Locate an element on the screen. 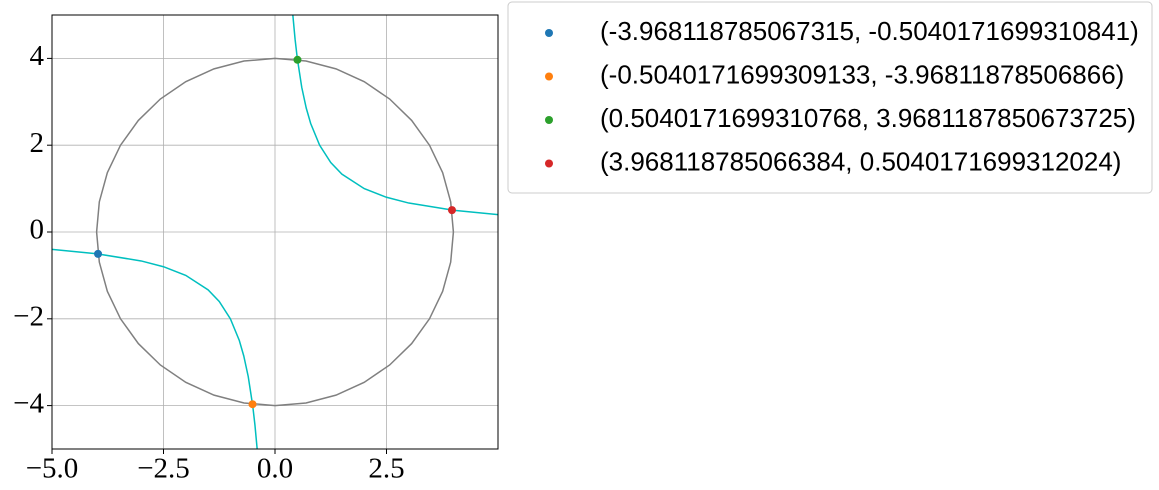 Image resolution: width=1159 pixels, height=490 pixels. y-tick-label: 0 is located at coordinates (37, 230).